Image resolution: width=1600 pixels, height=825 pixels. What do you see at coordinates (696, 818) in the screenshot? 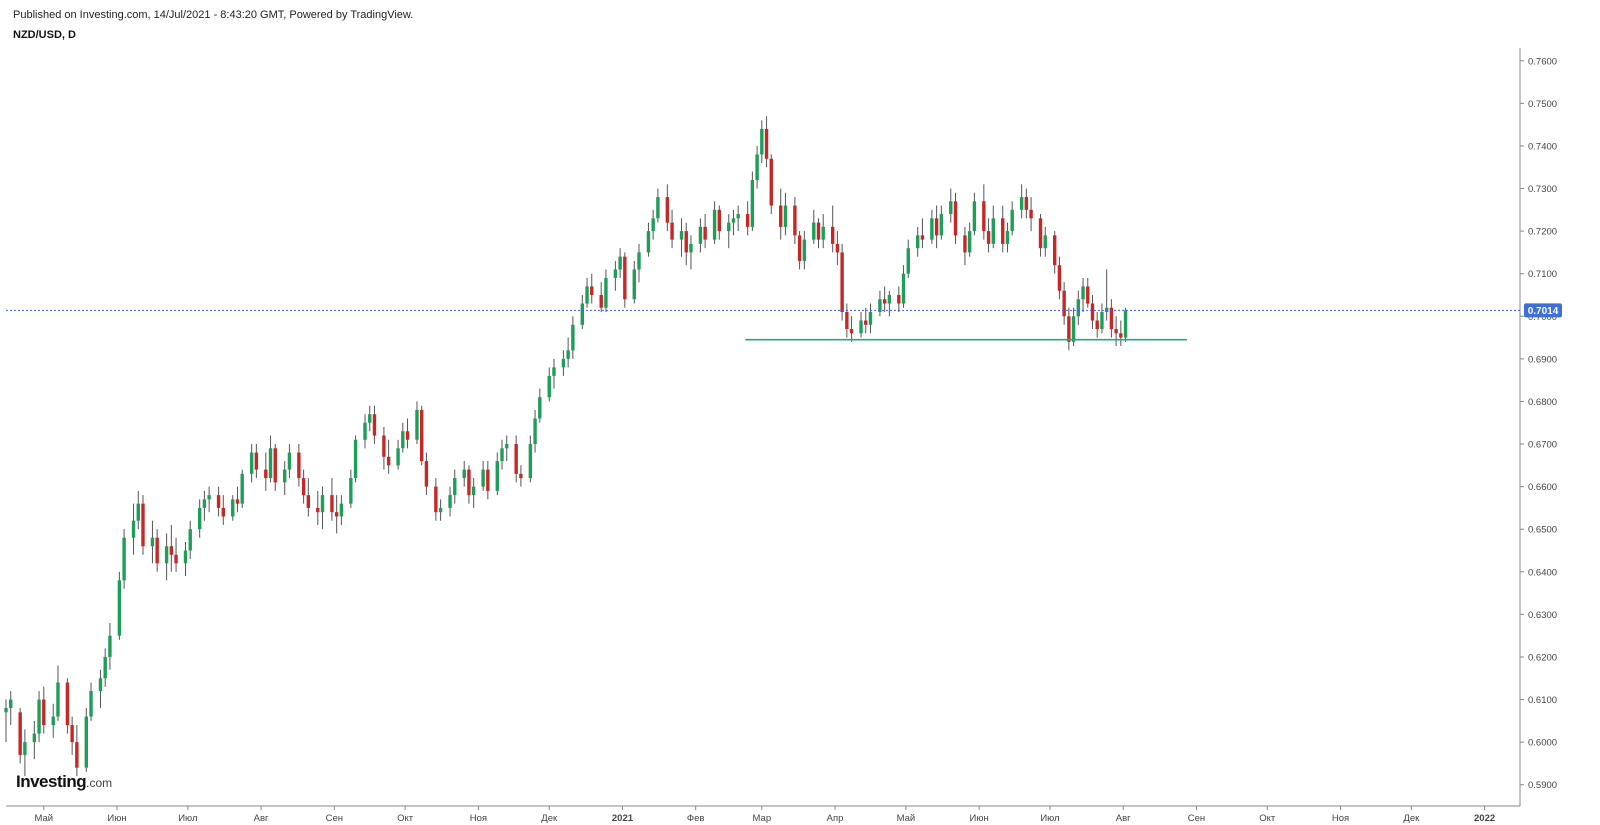
I see `x-tick-label: Фев` at bounding box center [696, 818].